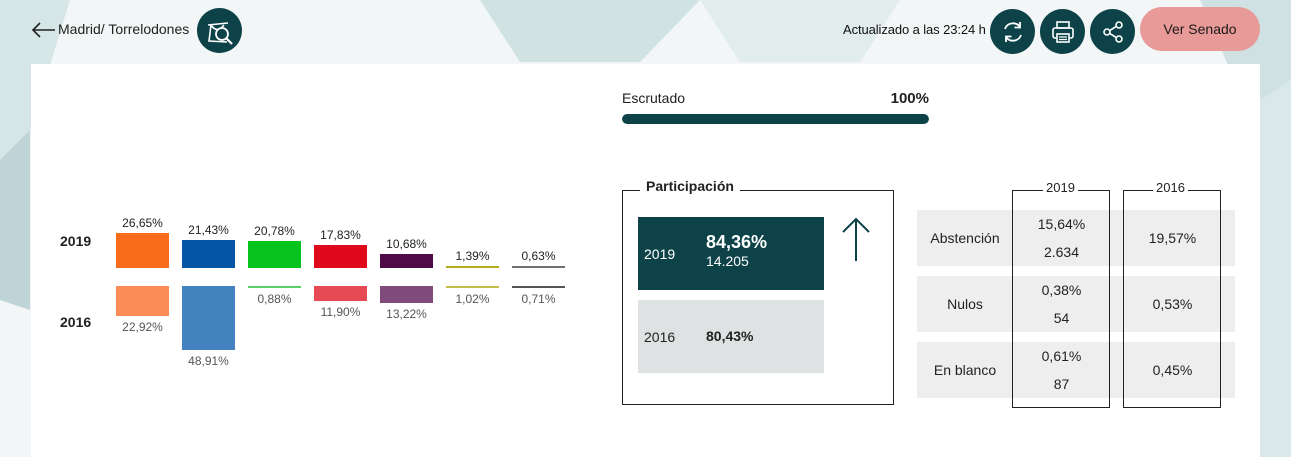  What do you see at coordinates (76, 322) in the screenshot?
I see `year-label-2016: 2016` at bounding box center [76, 322].